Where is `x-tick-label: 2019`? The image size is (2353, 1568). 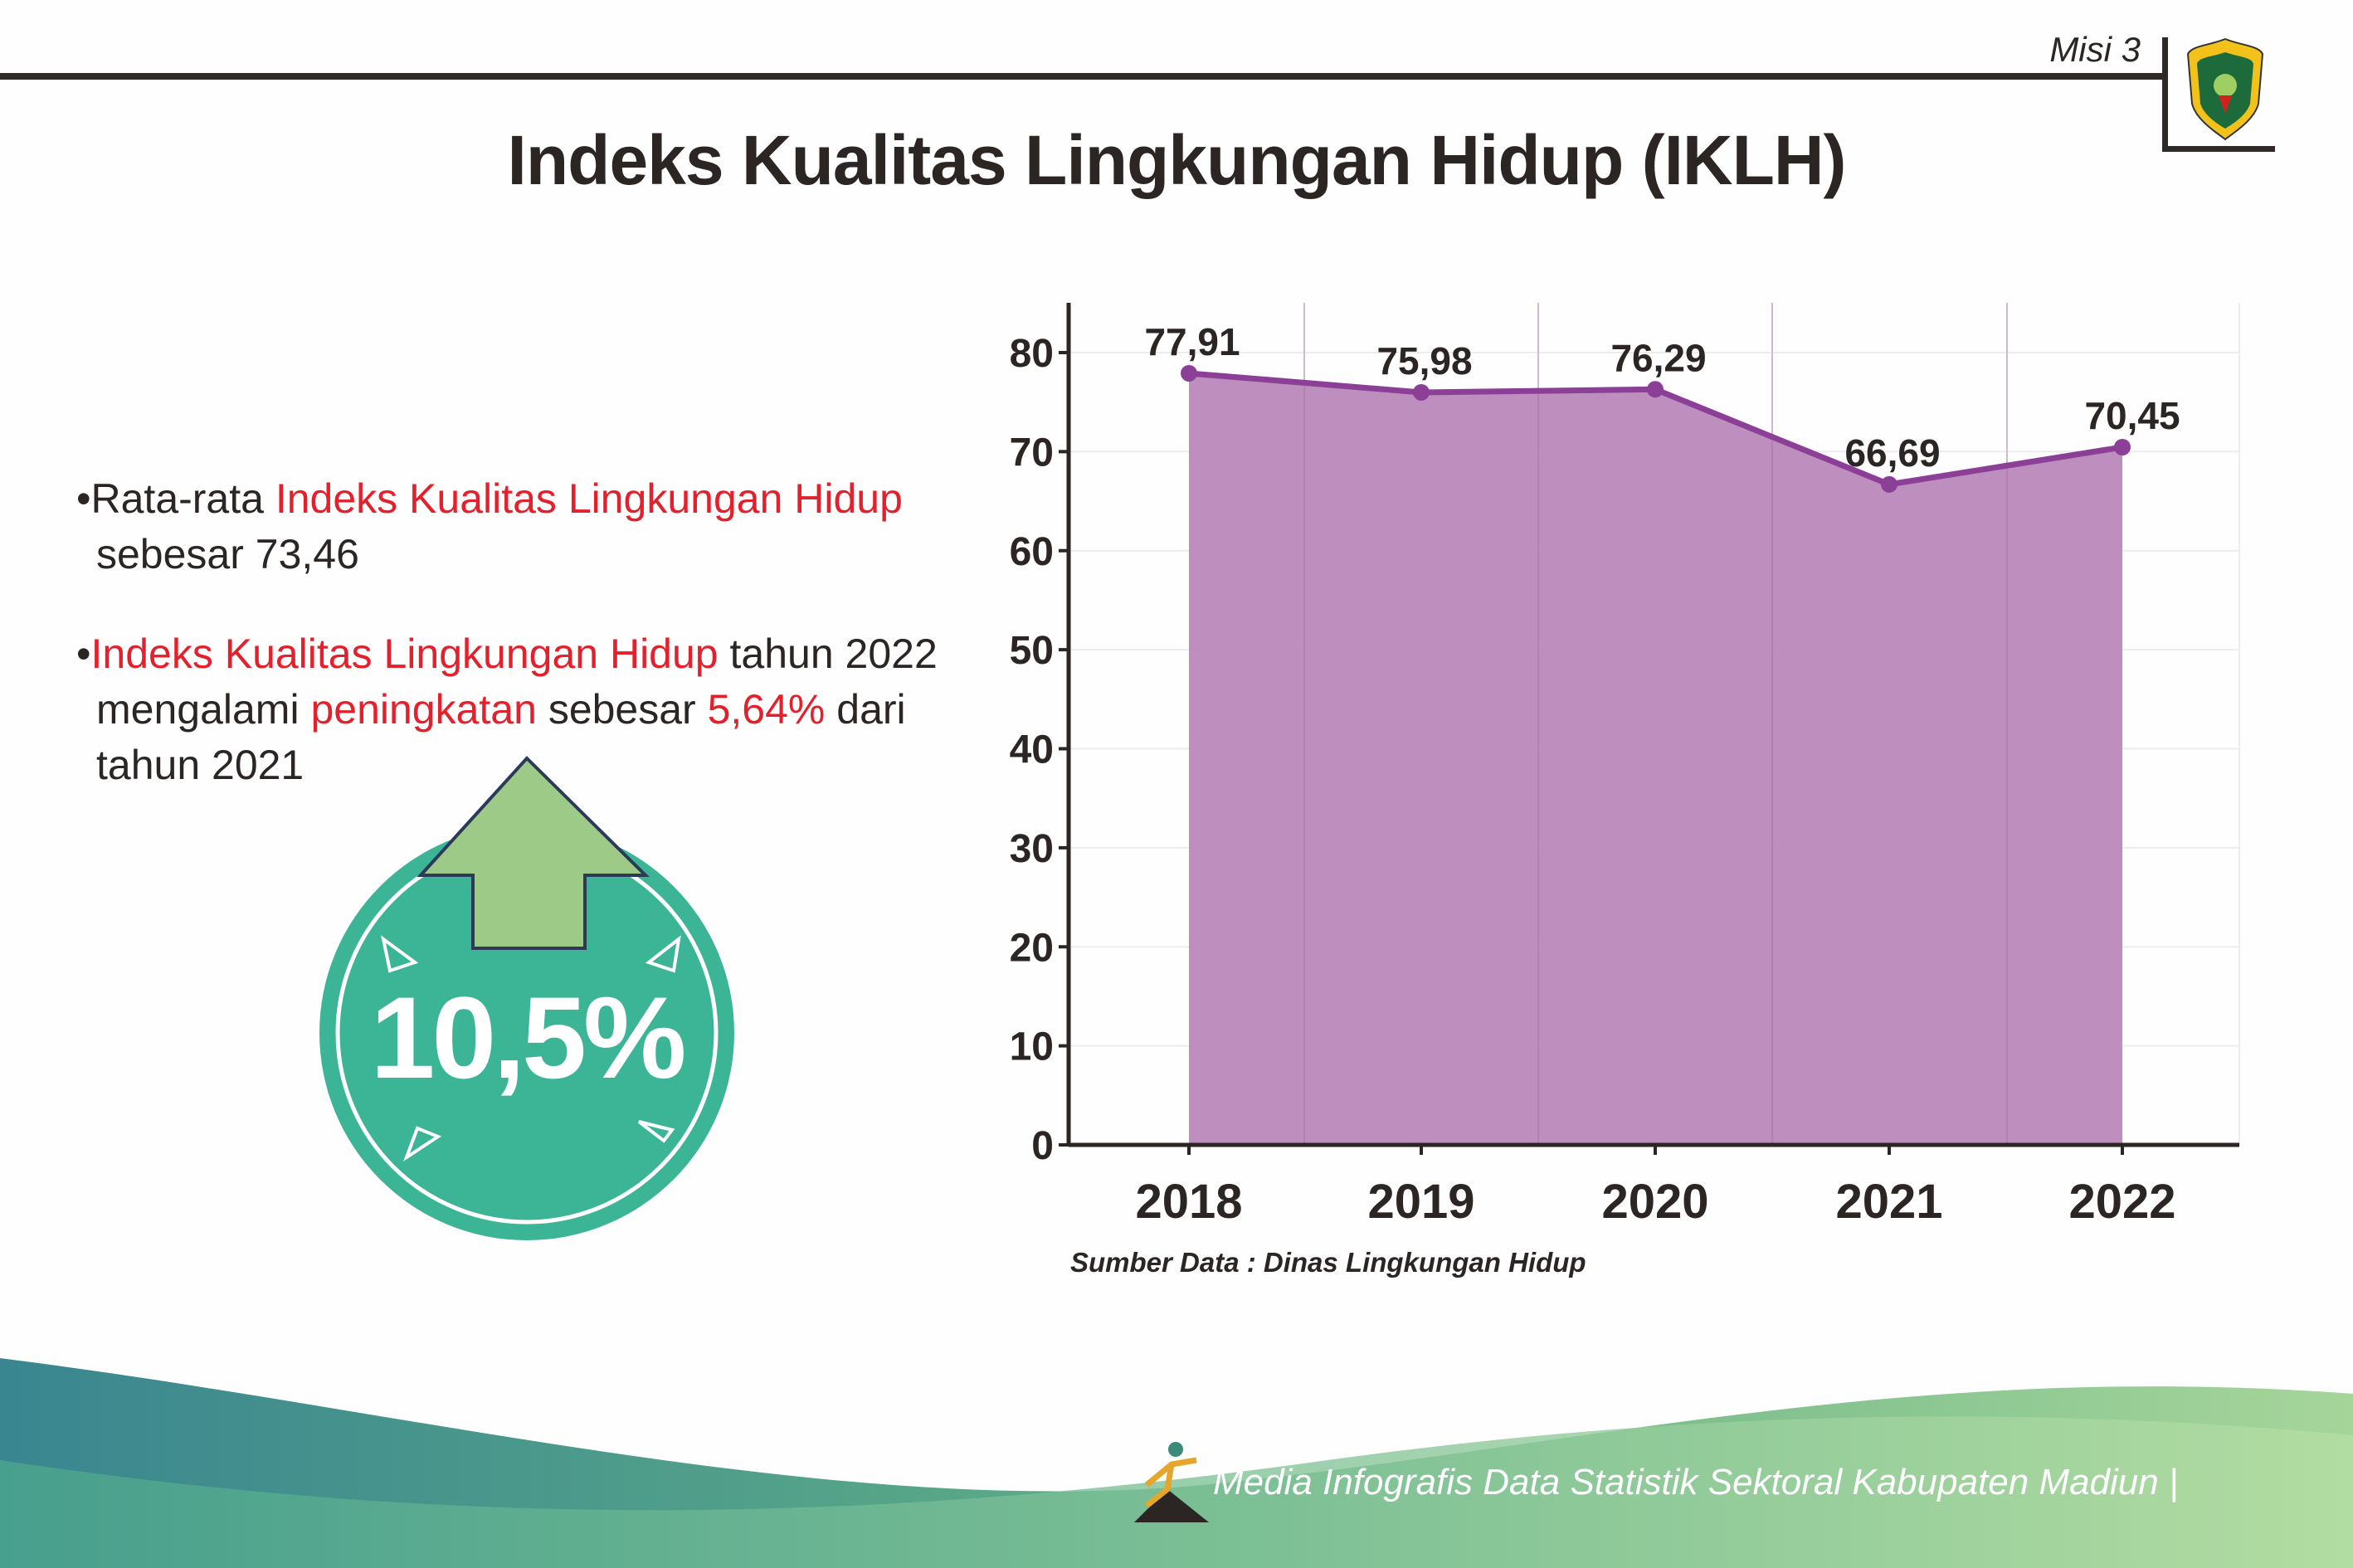
x-tick-label: 2019 is located at coordinates (1420, 1202).